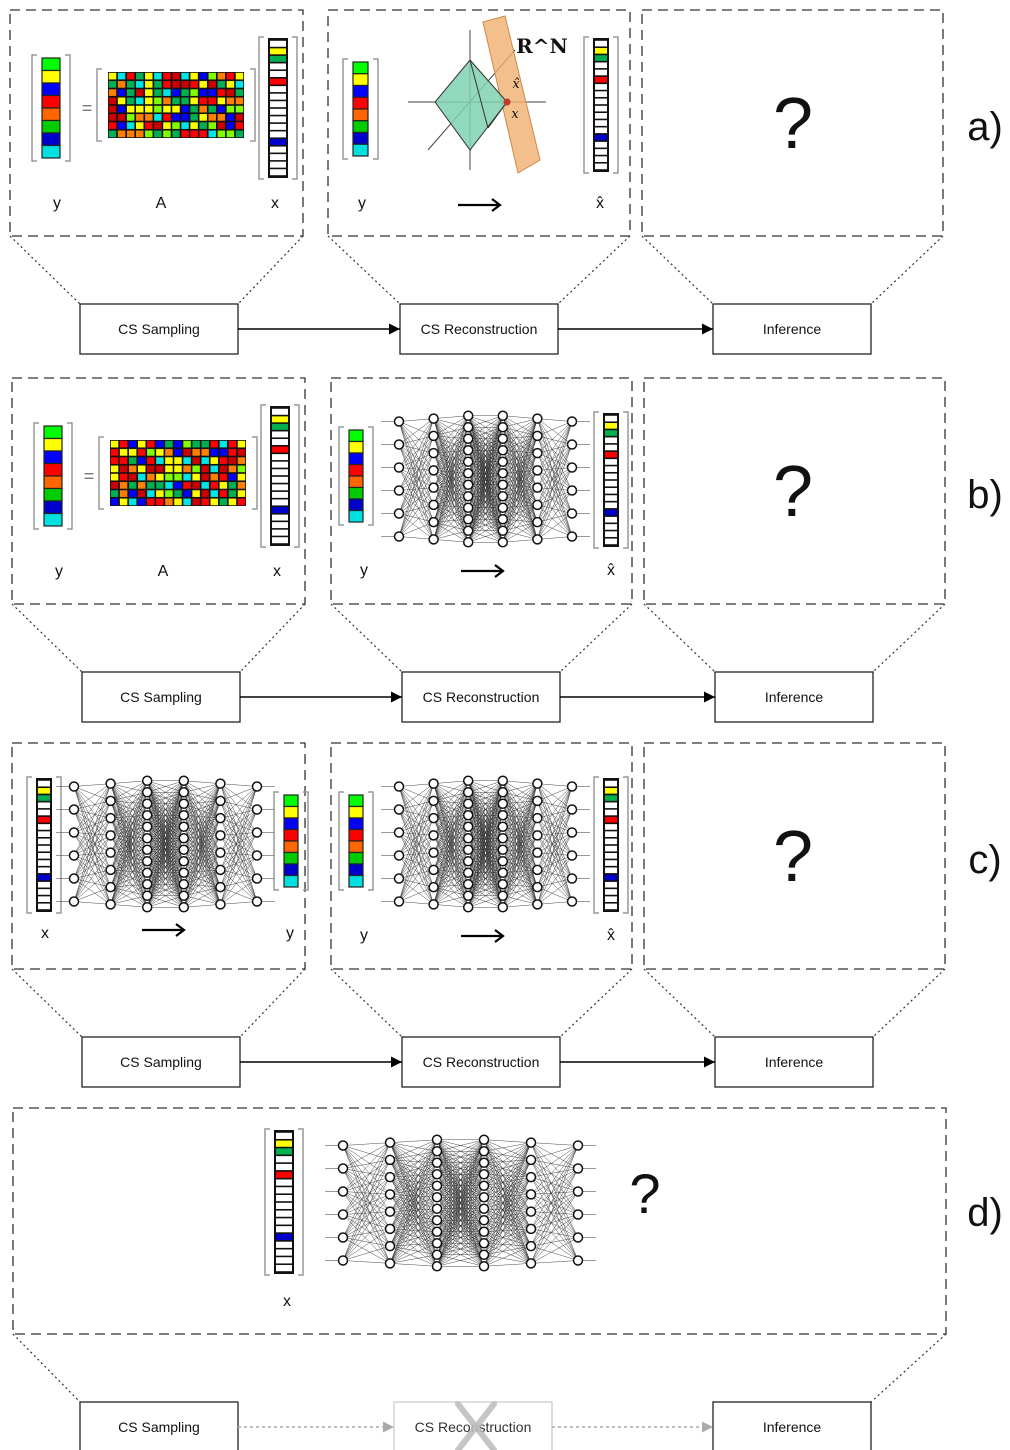  What do you see at coordinates (499, 936) in the screenshot?
I see `arrow-head` at bounding box center [499, 936].